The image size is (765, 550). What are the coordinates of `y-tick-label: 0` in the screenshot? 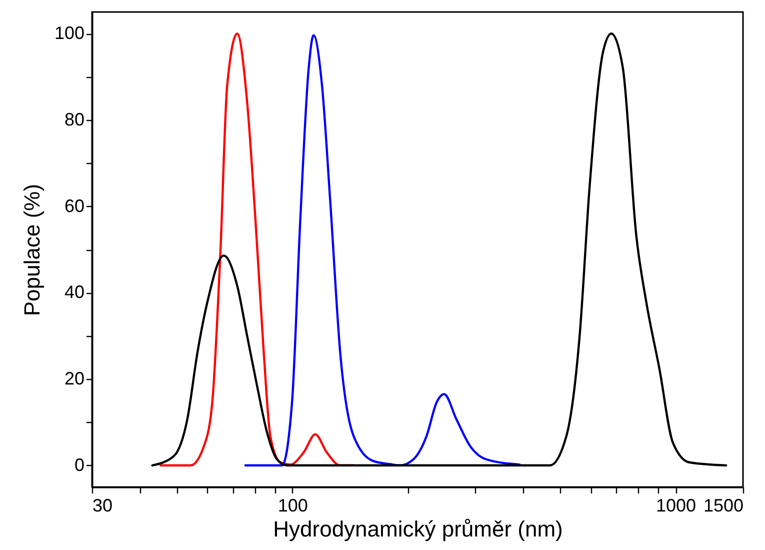 It's located at (79, 464).